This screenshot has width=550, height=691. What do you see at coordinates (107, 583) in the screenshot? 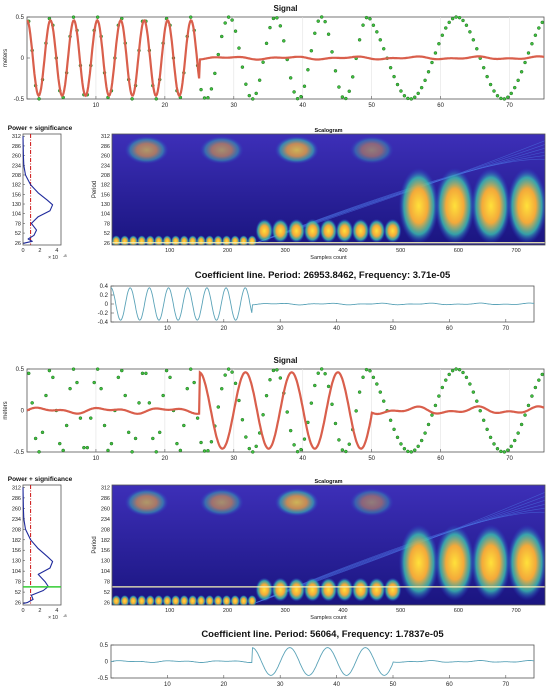
I see `y-tick-label: 78` at bounding box center [107, 583].